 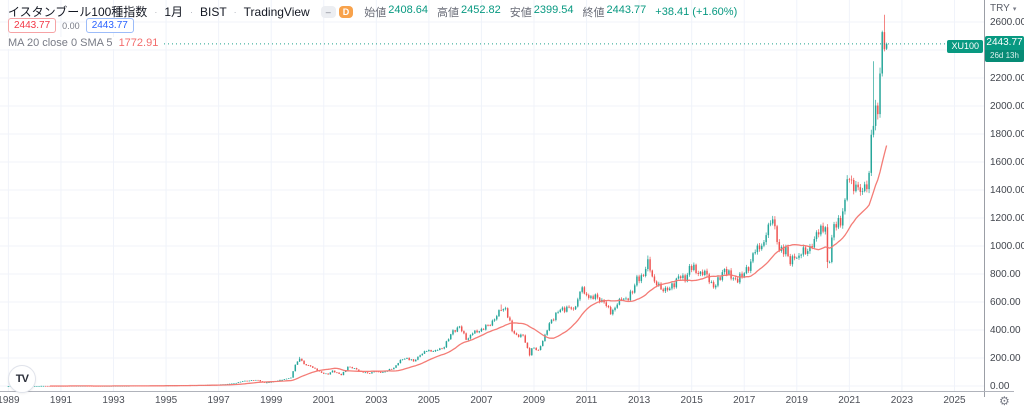 What do you see at coordinates (213, 11) in the screenshot?
I see `exchange-label: BIST` at bounding box center [213, 11].